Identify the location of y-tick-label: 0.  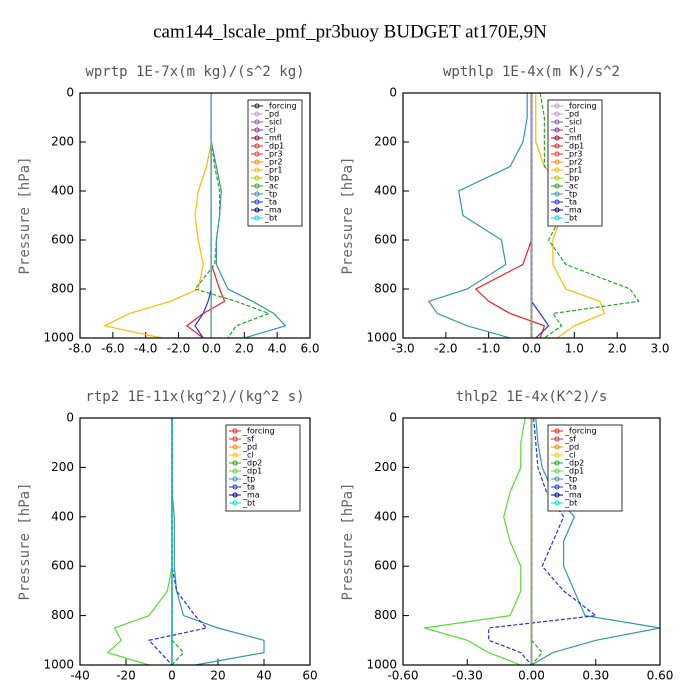
(70, 93).